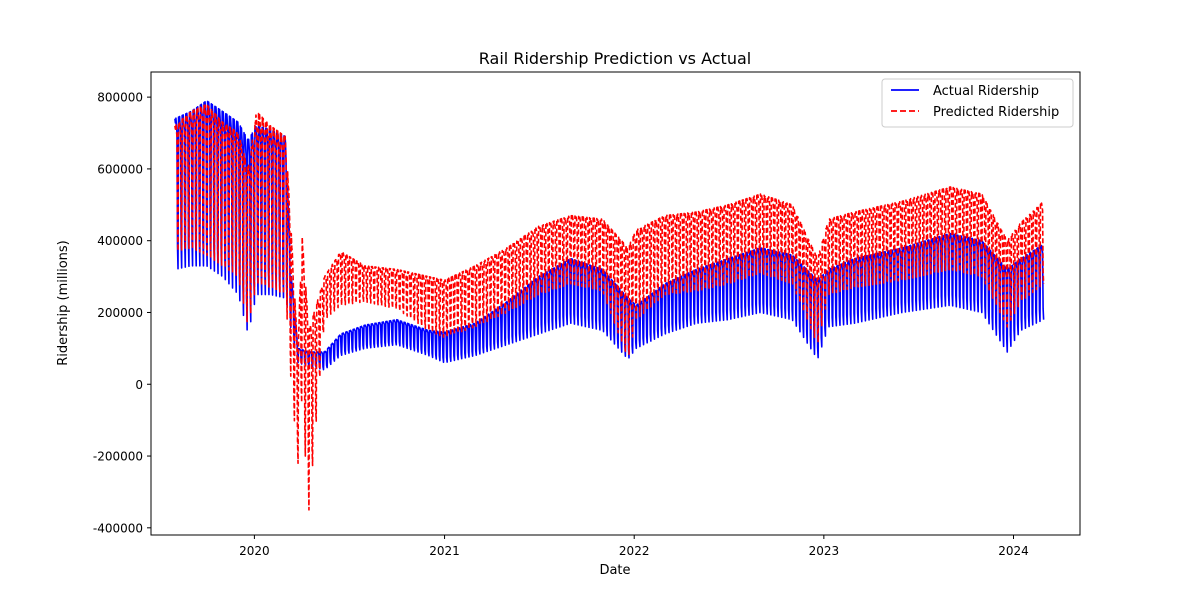 Image resolution: width=1200 pixels, height=600 pixels. I want to click on x-tick-label: 2021, so click(444, 551).